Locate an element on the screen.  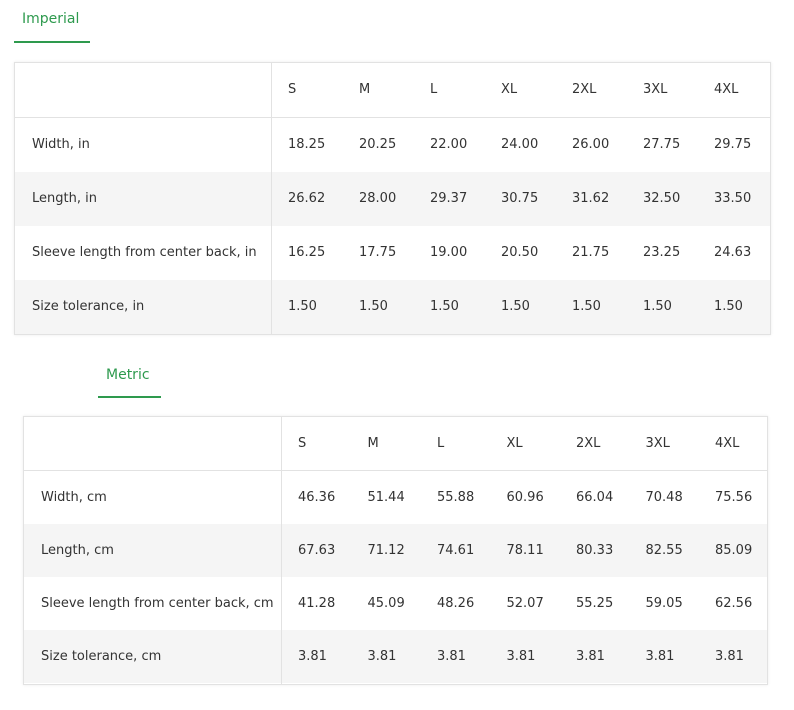
cell-value: 18.25 is located at coordinates (307, 144).